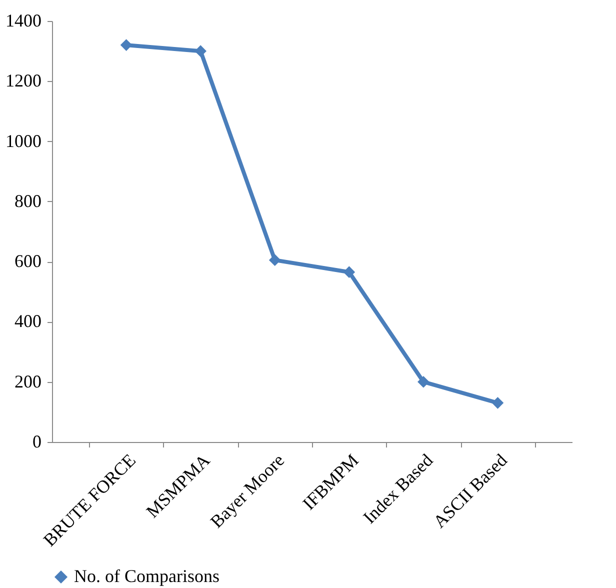  Describe the element at coordinates (28, 261) in the screenshot. I see `y-tick-label: 600` at that location.